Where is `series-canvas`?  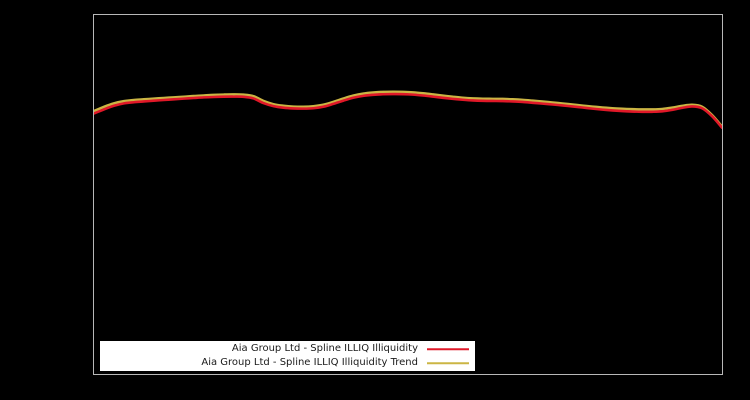
series-canvas is located at coordinates (408, 109).